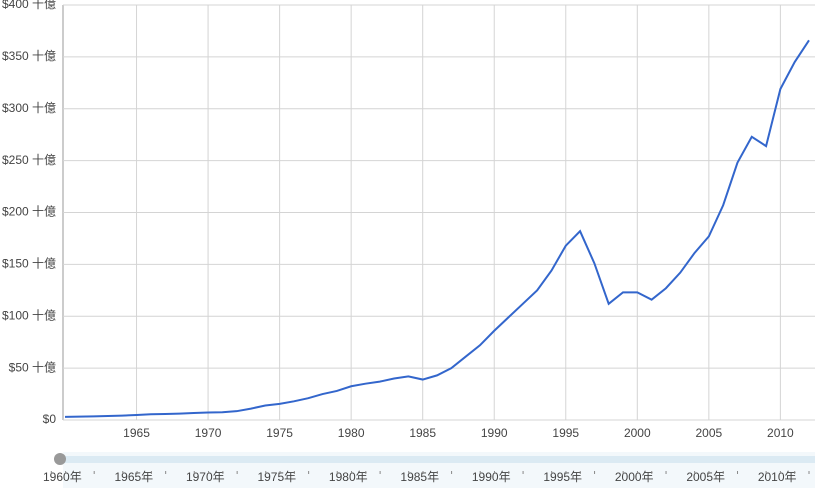  Describe the element at coordinates (60, 459) in the screenshot. I see `range-handle` at that location.